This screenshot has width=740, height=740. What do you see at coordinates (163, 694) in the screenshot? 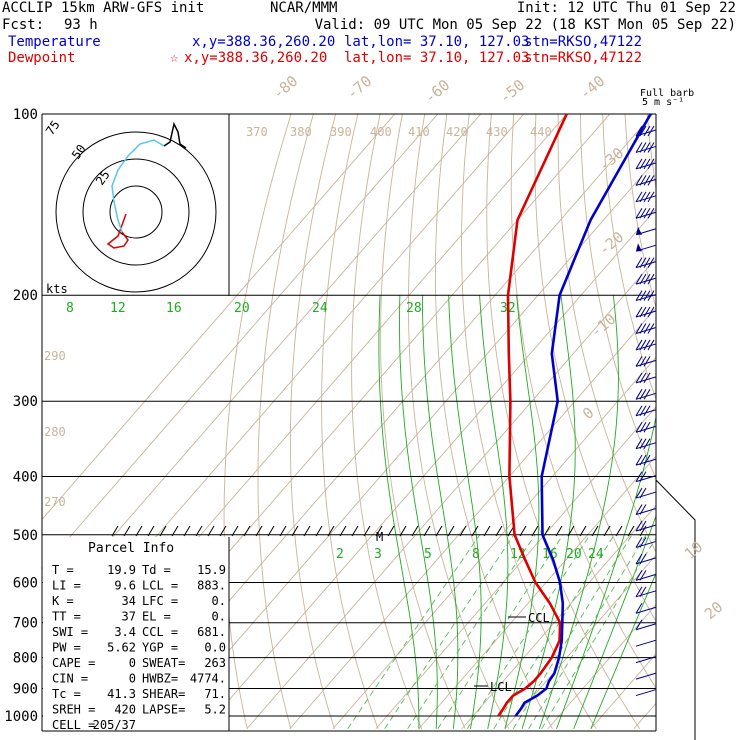
I see `parcel-label-2: SHEAR=` at bounding box center [163, 694].